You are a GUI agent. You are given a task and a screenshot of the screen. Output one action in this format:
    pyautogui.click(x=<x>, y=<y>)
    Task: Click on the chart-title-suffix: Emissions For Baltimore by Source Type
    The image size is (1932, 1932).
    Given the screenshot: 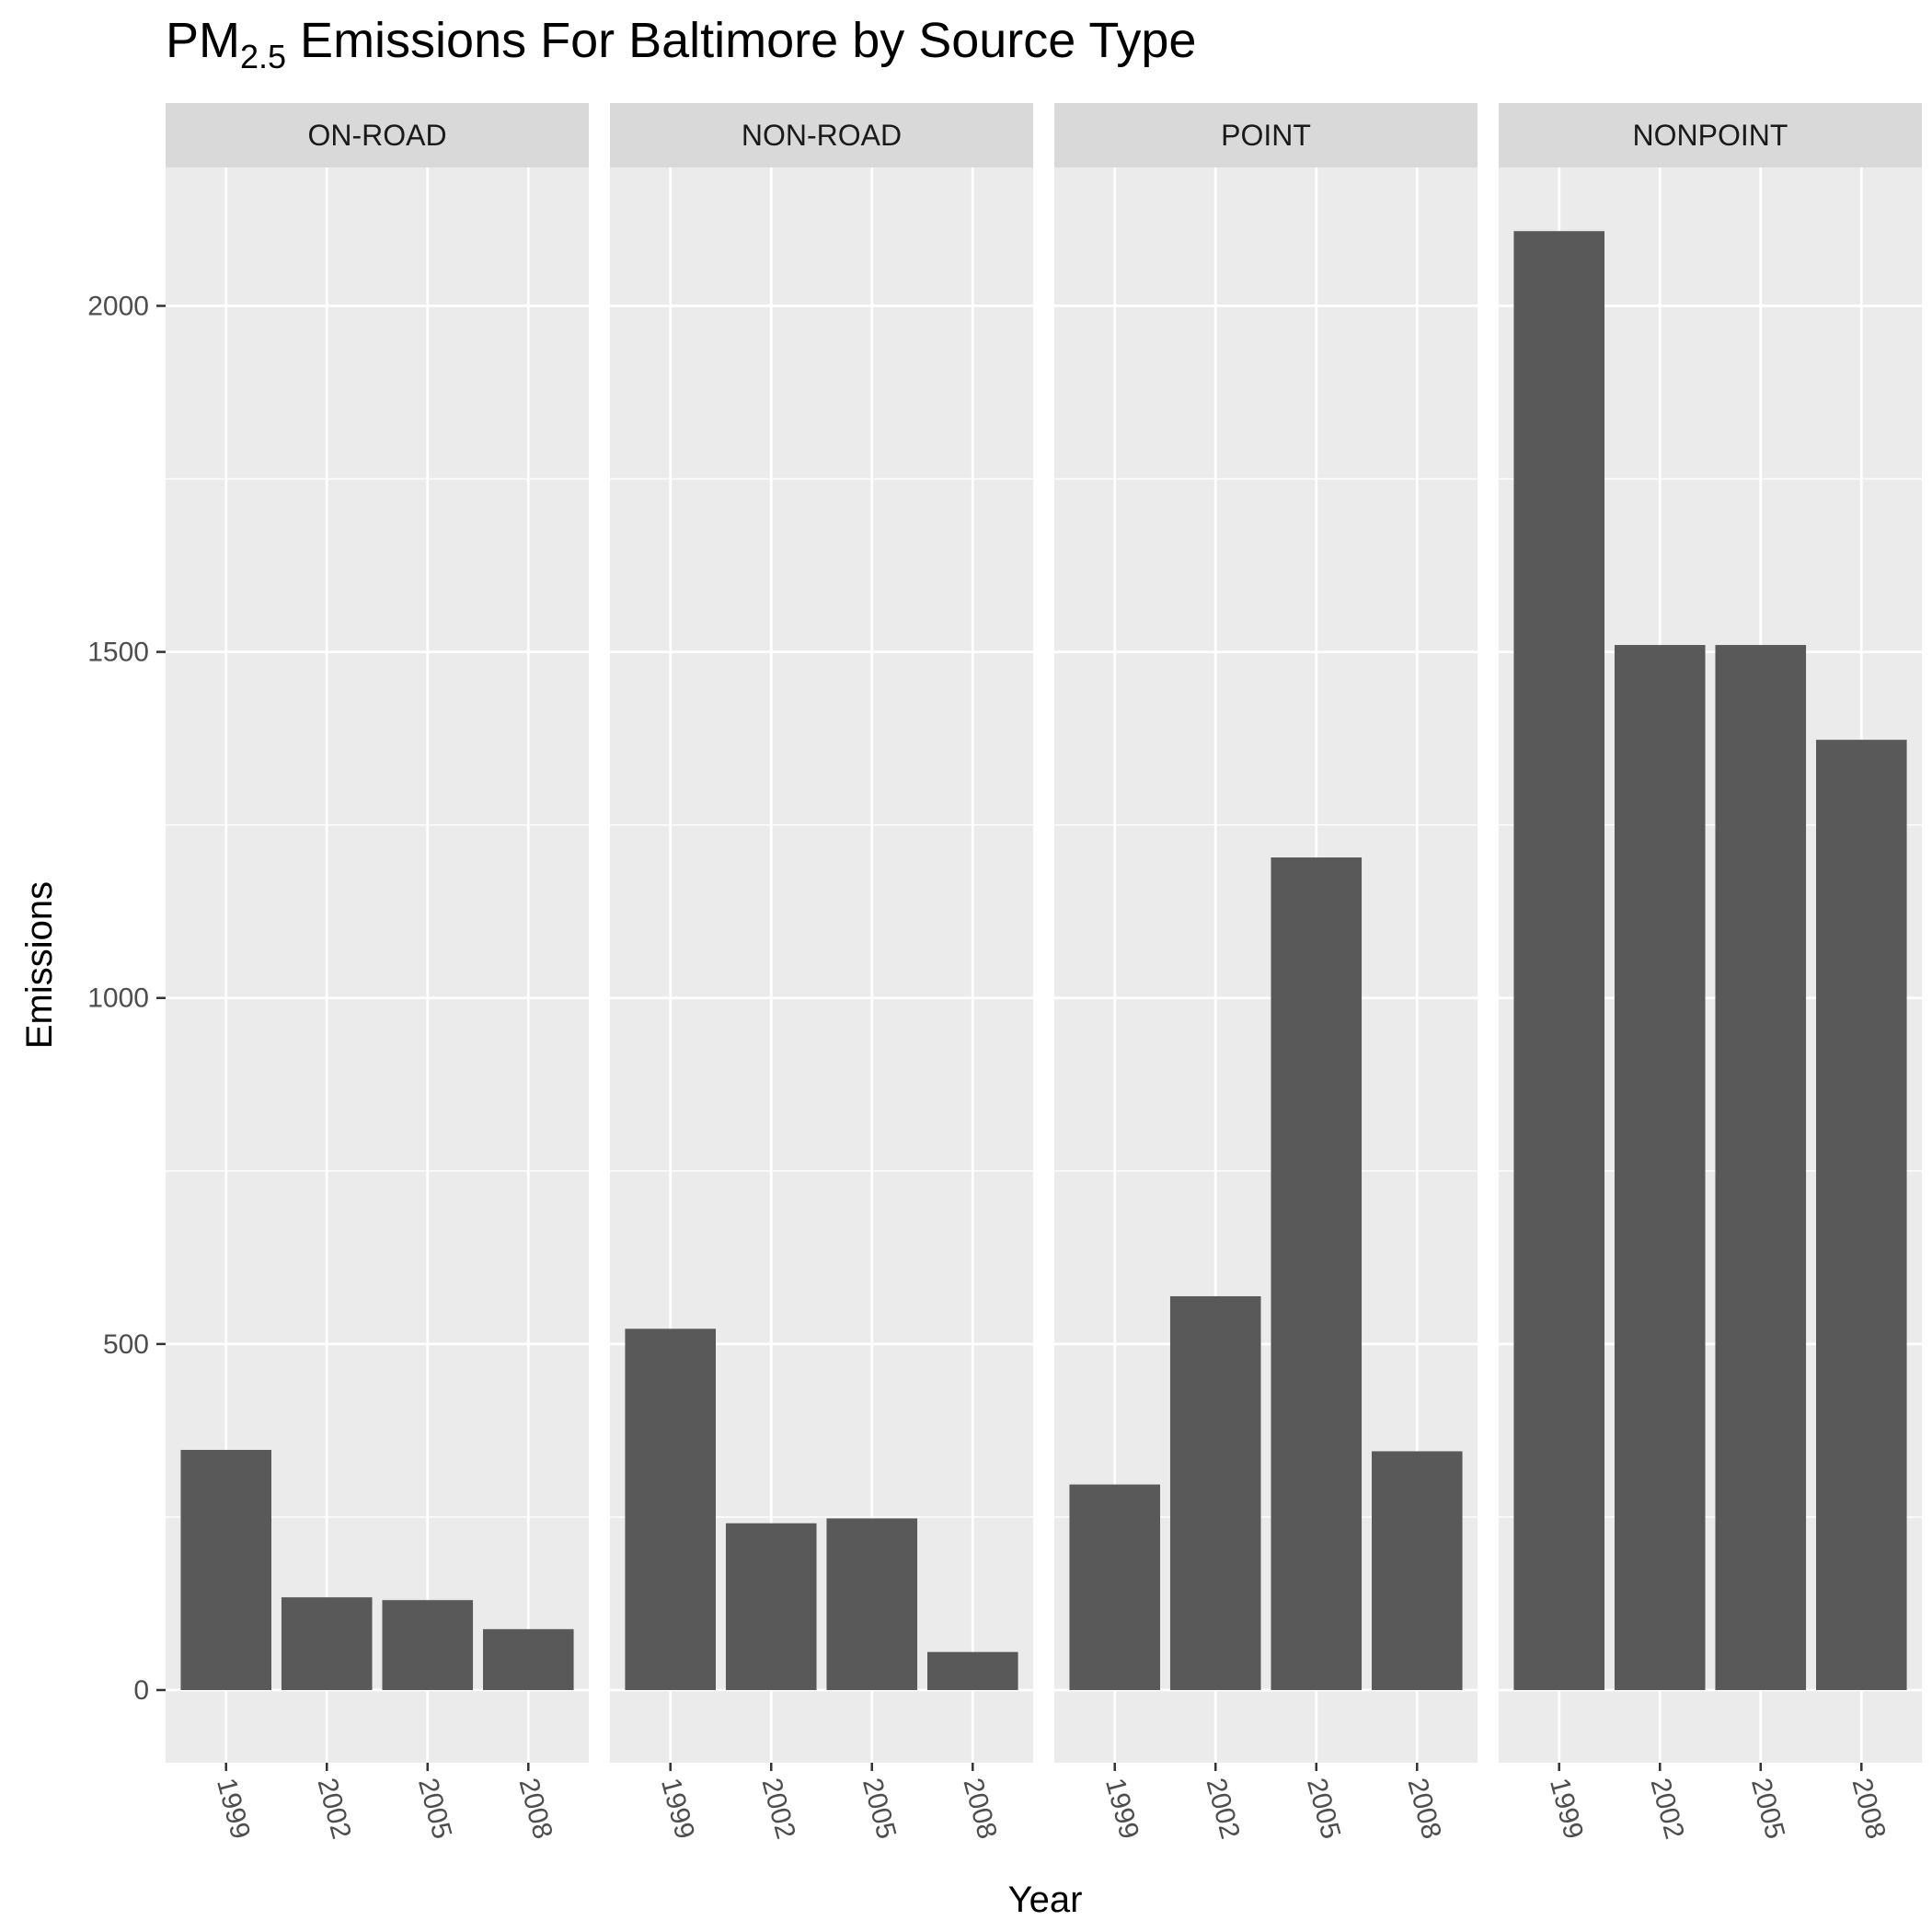 What is the action you would take?
    pyautogui.click(x=741, y=40)
    